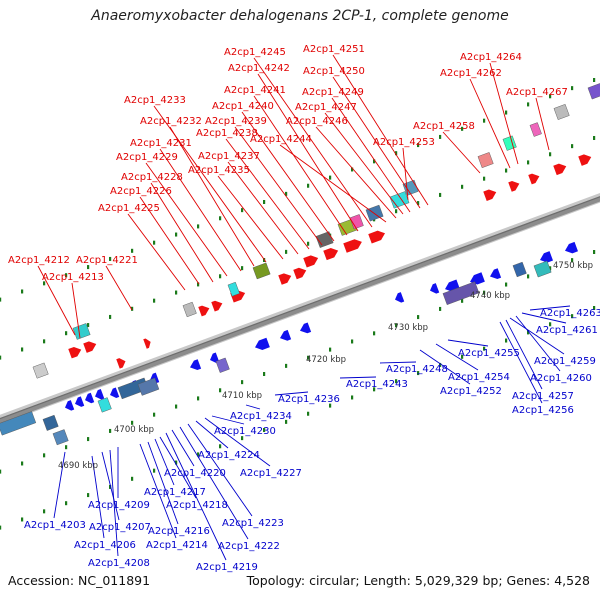 The width and height of the screenshot is (600, 600). Describe the element at coordinates (259, 68) in the screenshot. I see `gene-label-top: A2cp1_4242` at that location.